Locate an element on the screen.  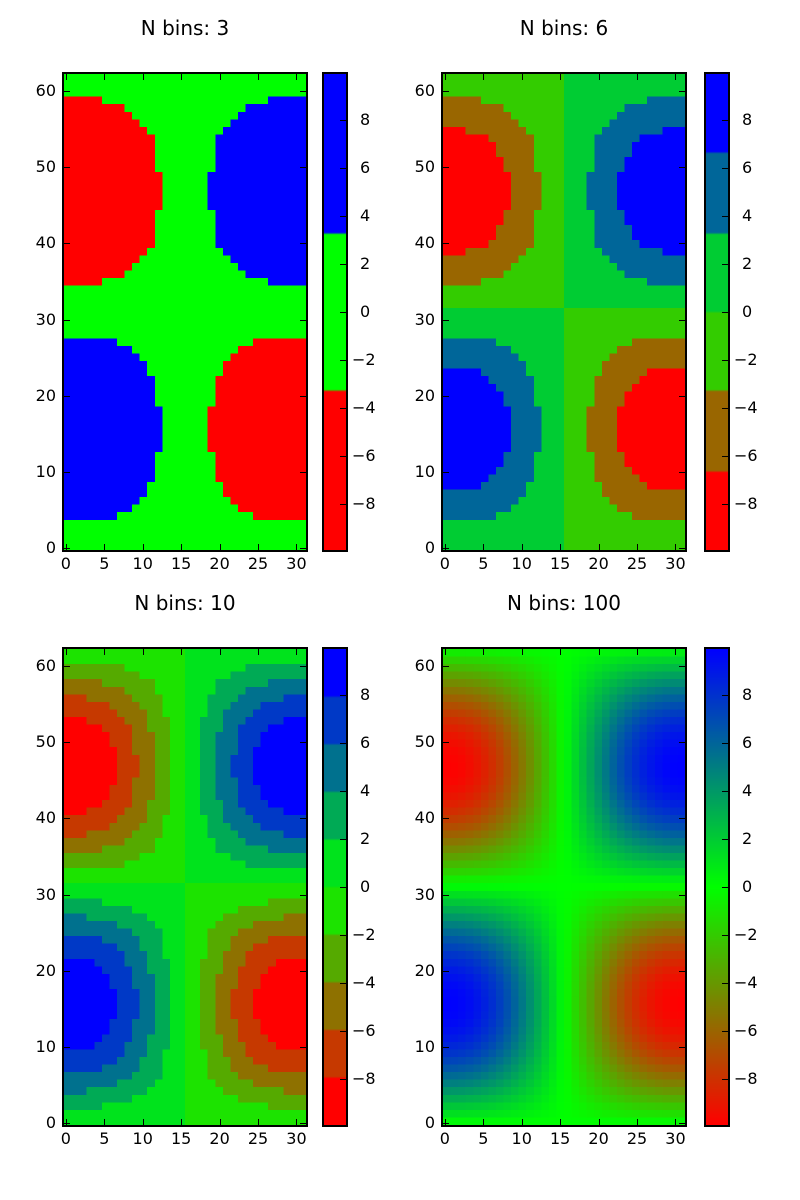
colorbar-tick-label: −8 is located at coordinates (364, 1078).